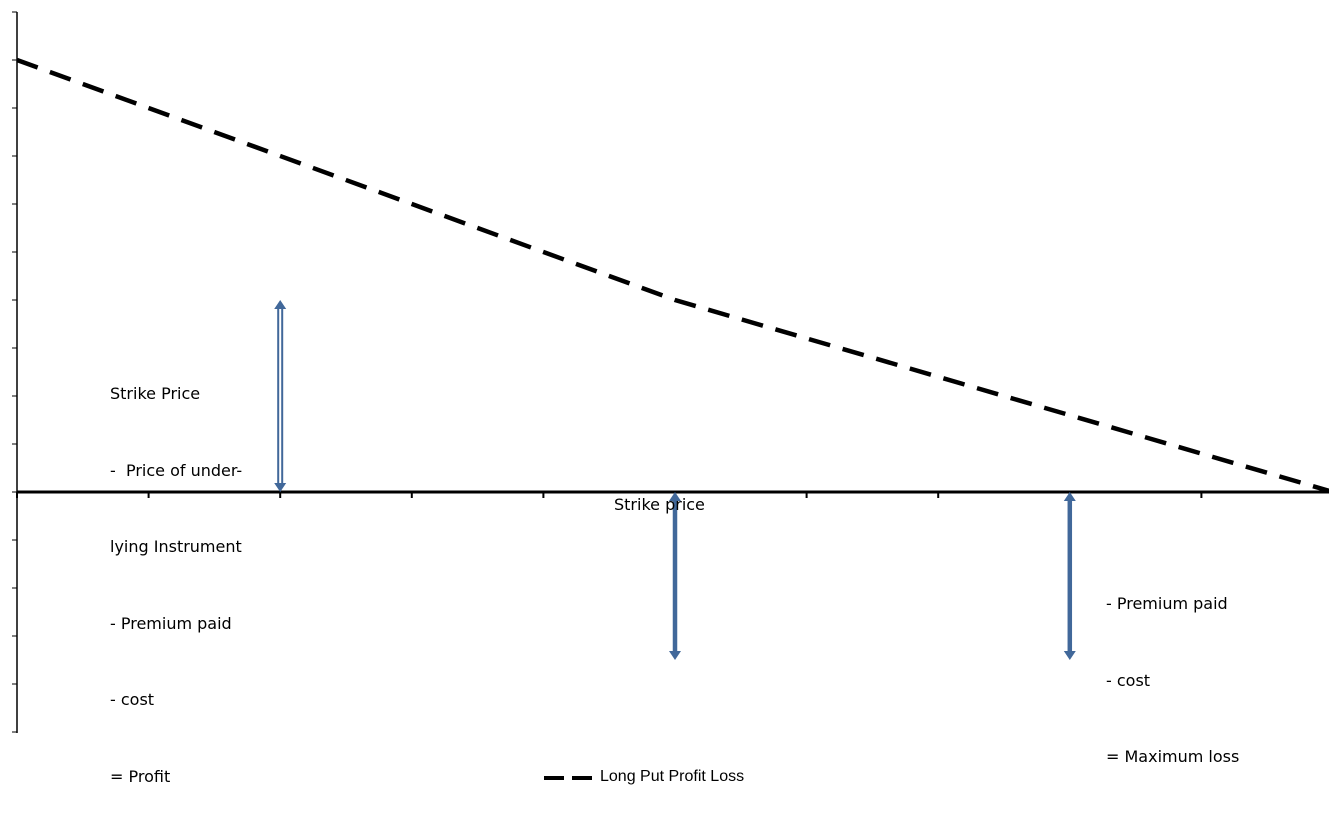 The width and height of the screenshot is (1329, 815). What do you see at coordinates (171, 623) in the screenshot?
I see `annotation-profit-line-4: - Premium paid` at bounding box center [171, 623].